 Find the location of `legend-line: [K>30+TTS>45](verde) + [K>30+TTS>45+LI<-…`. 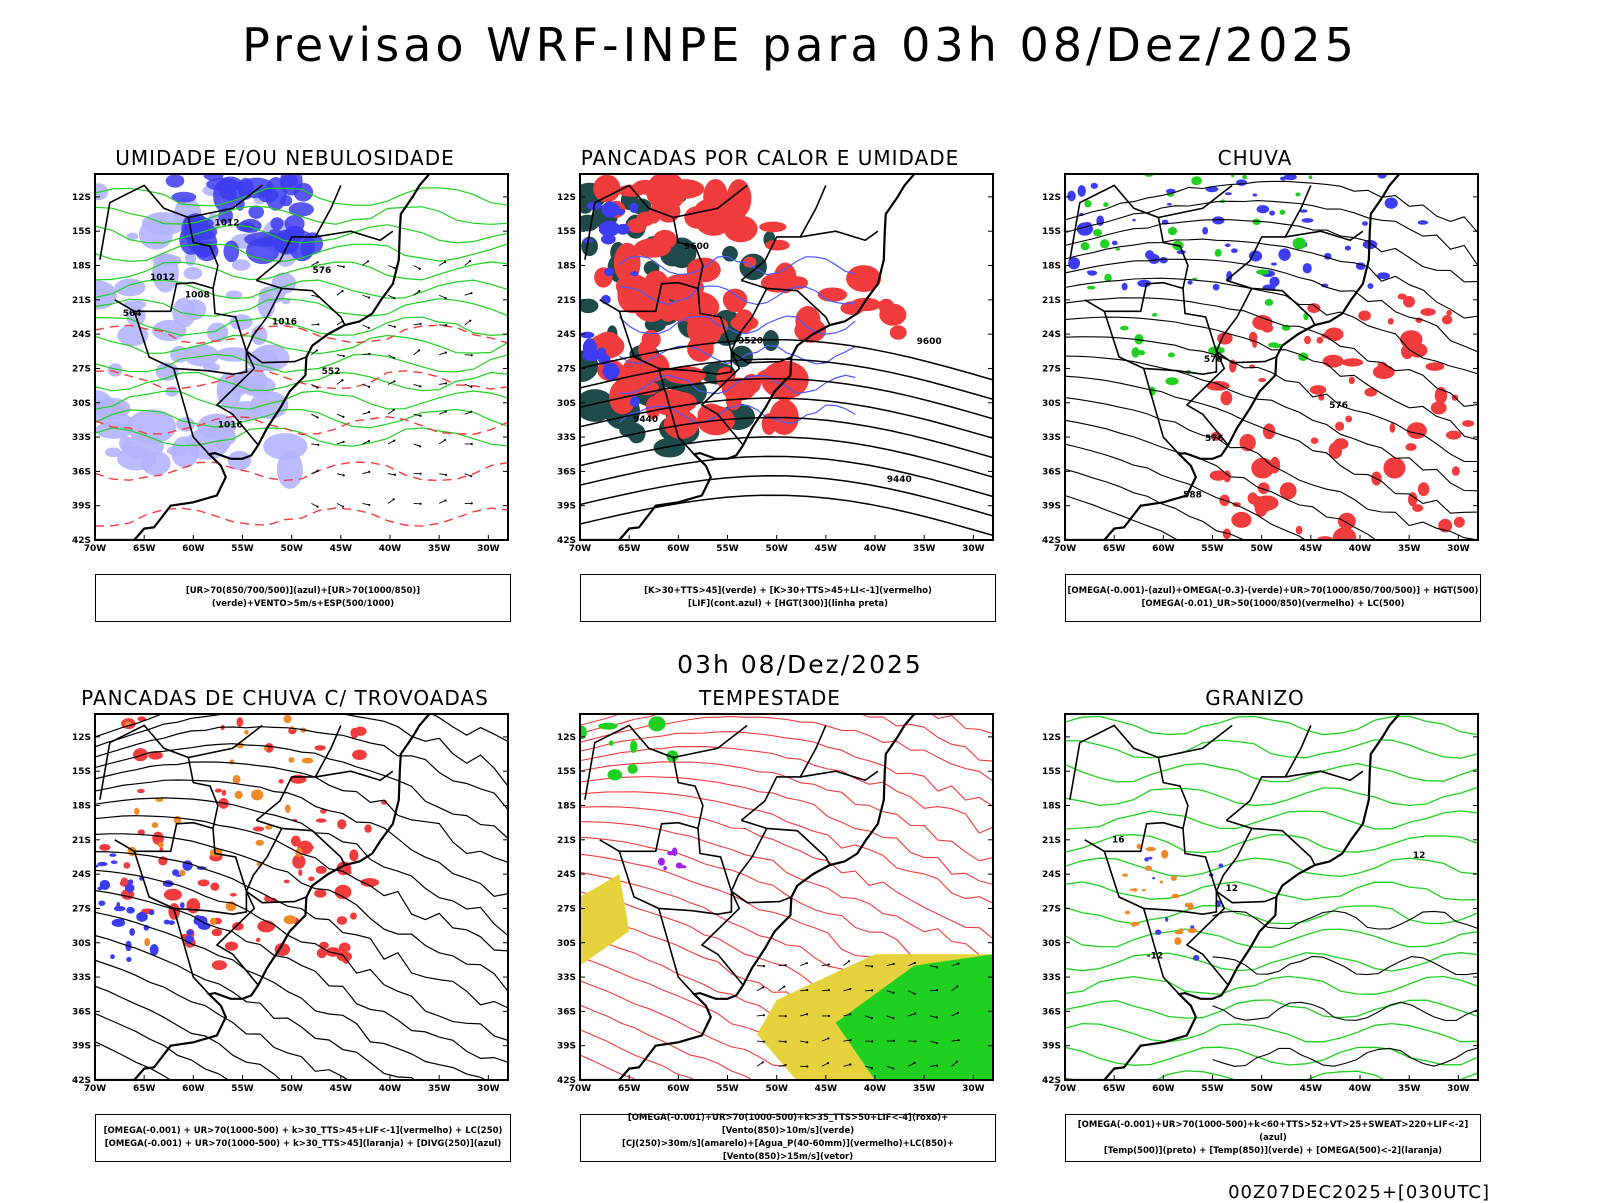

legend-line: [K>30+TTS>45](verde) + [K>30+TTS>45+LI<-… is located at coordinates (788, 591).